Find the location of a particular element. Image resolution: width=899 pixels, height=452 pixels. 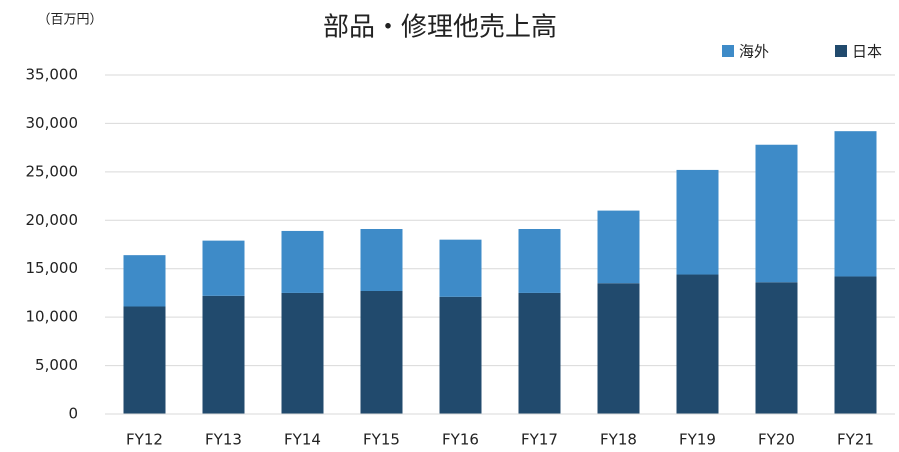

legend-label: 日本 is located at coordinates (867, 52).